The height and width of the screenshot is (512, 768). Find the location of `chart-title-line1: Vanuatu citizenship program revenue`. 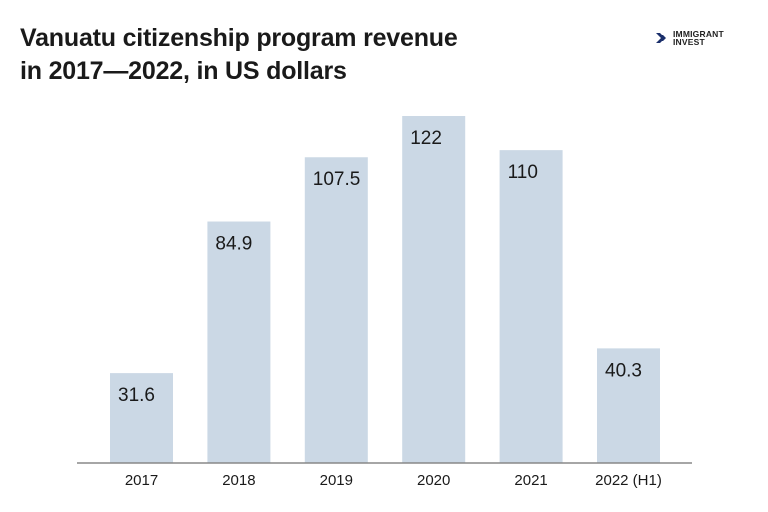

chart-title-line1: Vanuatu citizenship program revenue is located at coordinates (239, 38).